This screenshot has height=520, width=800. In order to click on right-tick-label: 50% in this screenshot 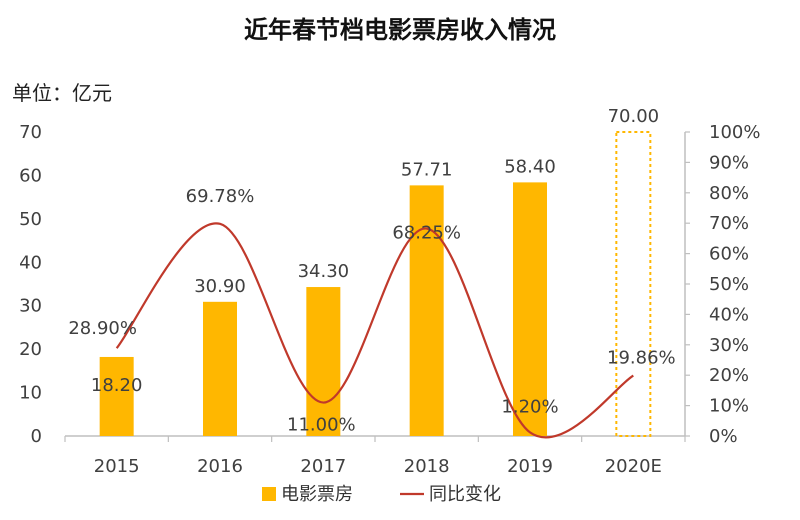, I will do `click(729, 284)`.